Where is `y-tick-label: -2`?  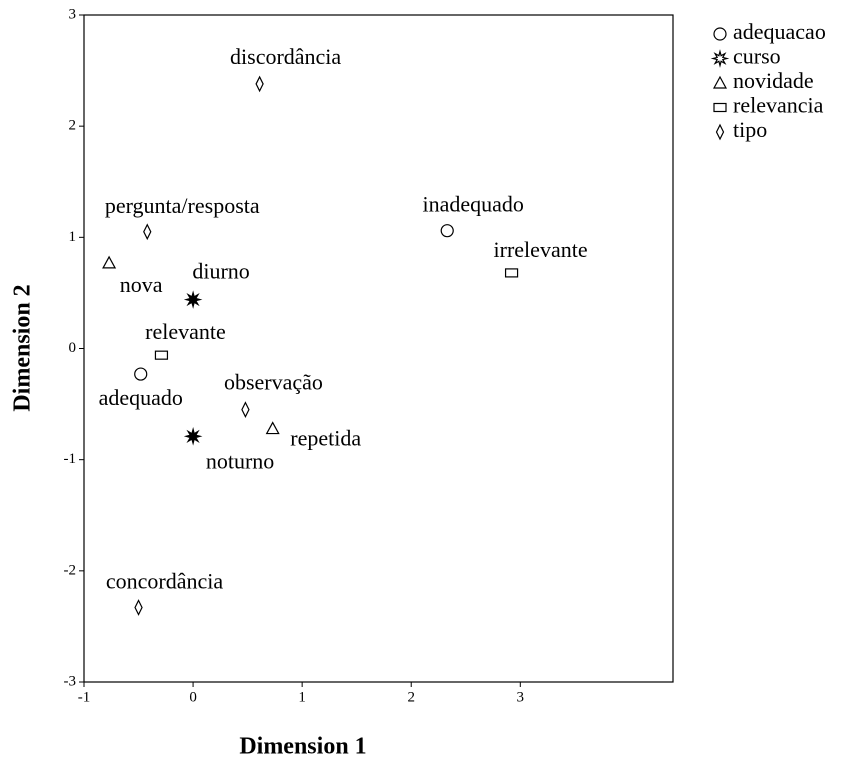 y-tick-label: -2 is located at coordinates (70, 570).